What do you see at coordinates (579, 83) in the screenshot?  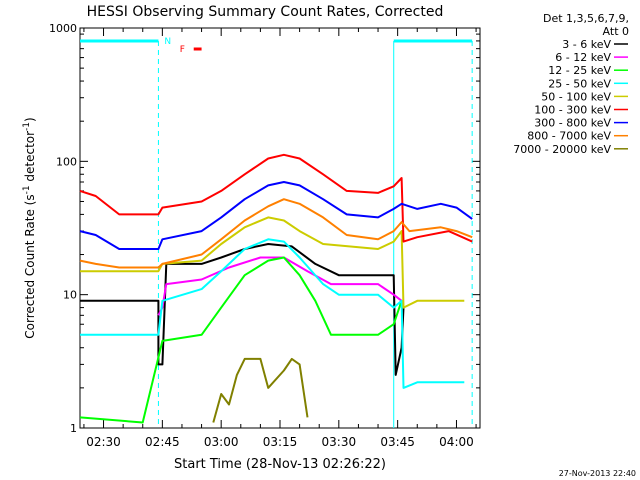 I see `legend-label: 25 - 50 keV` at bounding box center [579, 83].